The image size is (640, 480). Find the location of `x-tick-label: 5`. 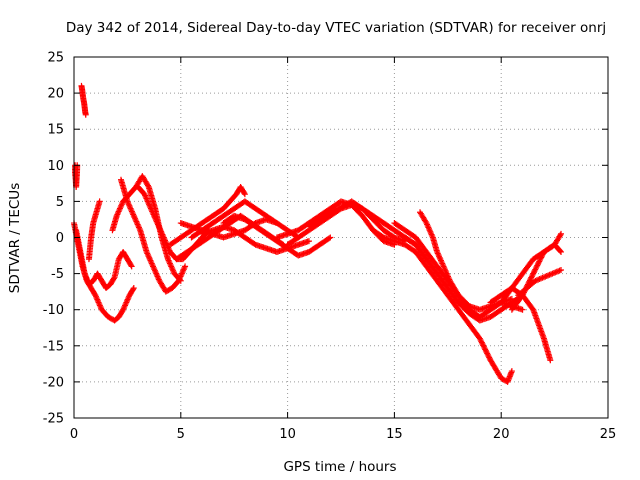

x-tick-label: 5 is located at coordinates (181, 434).